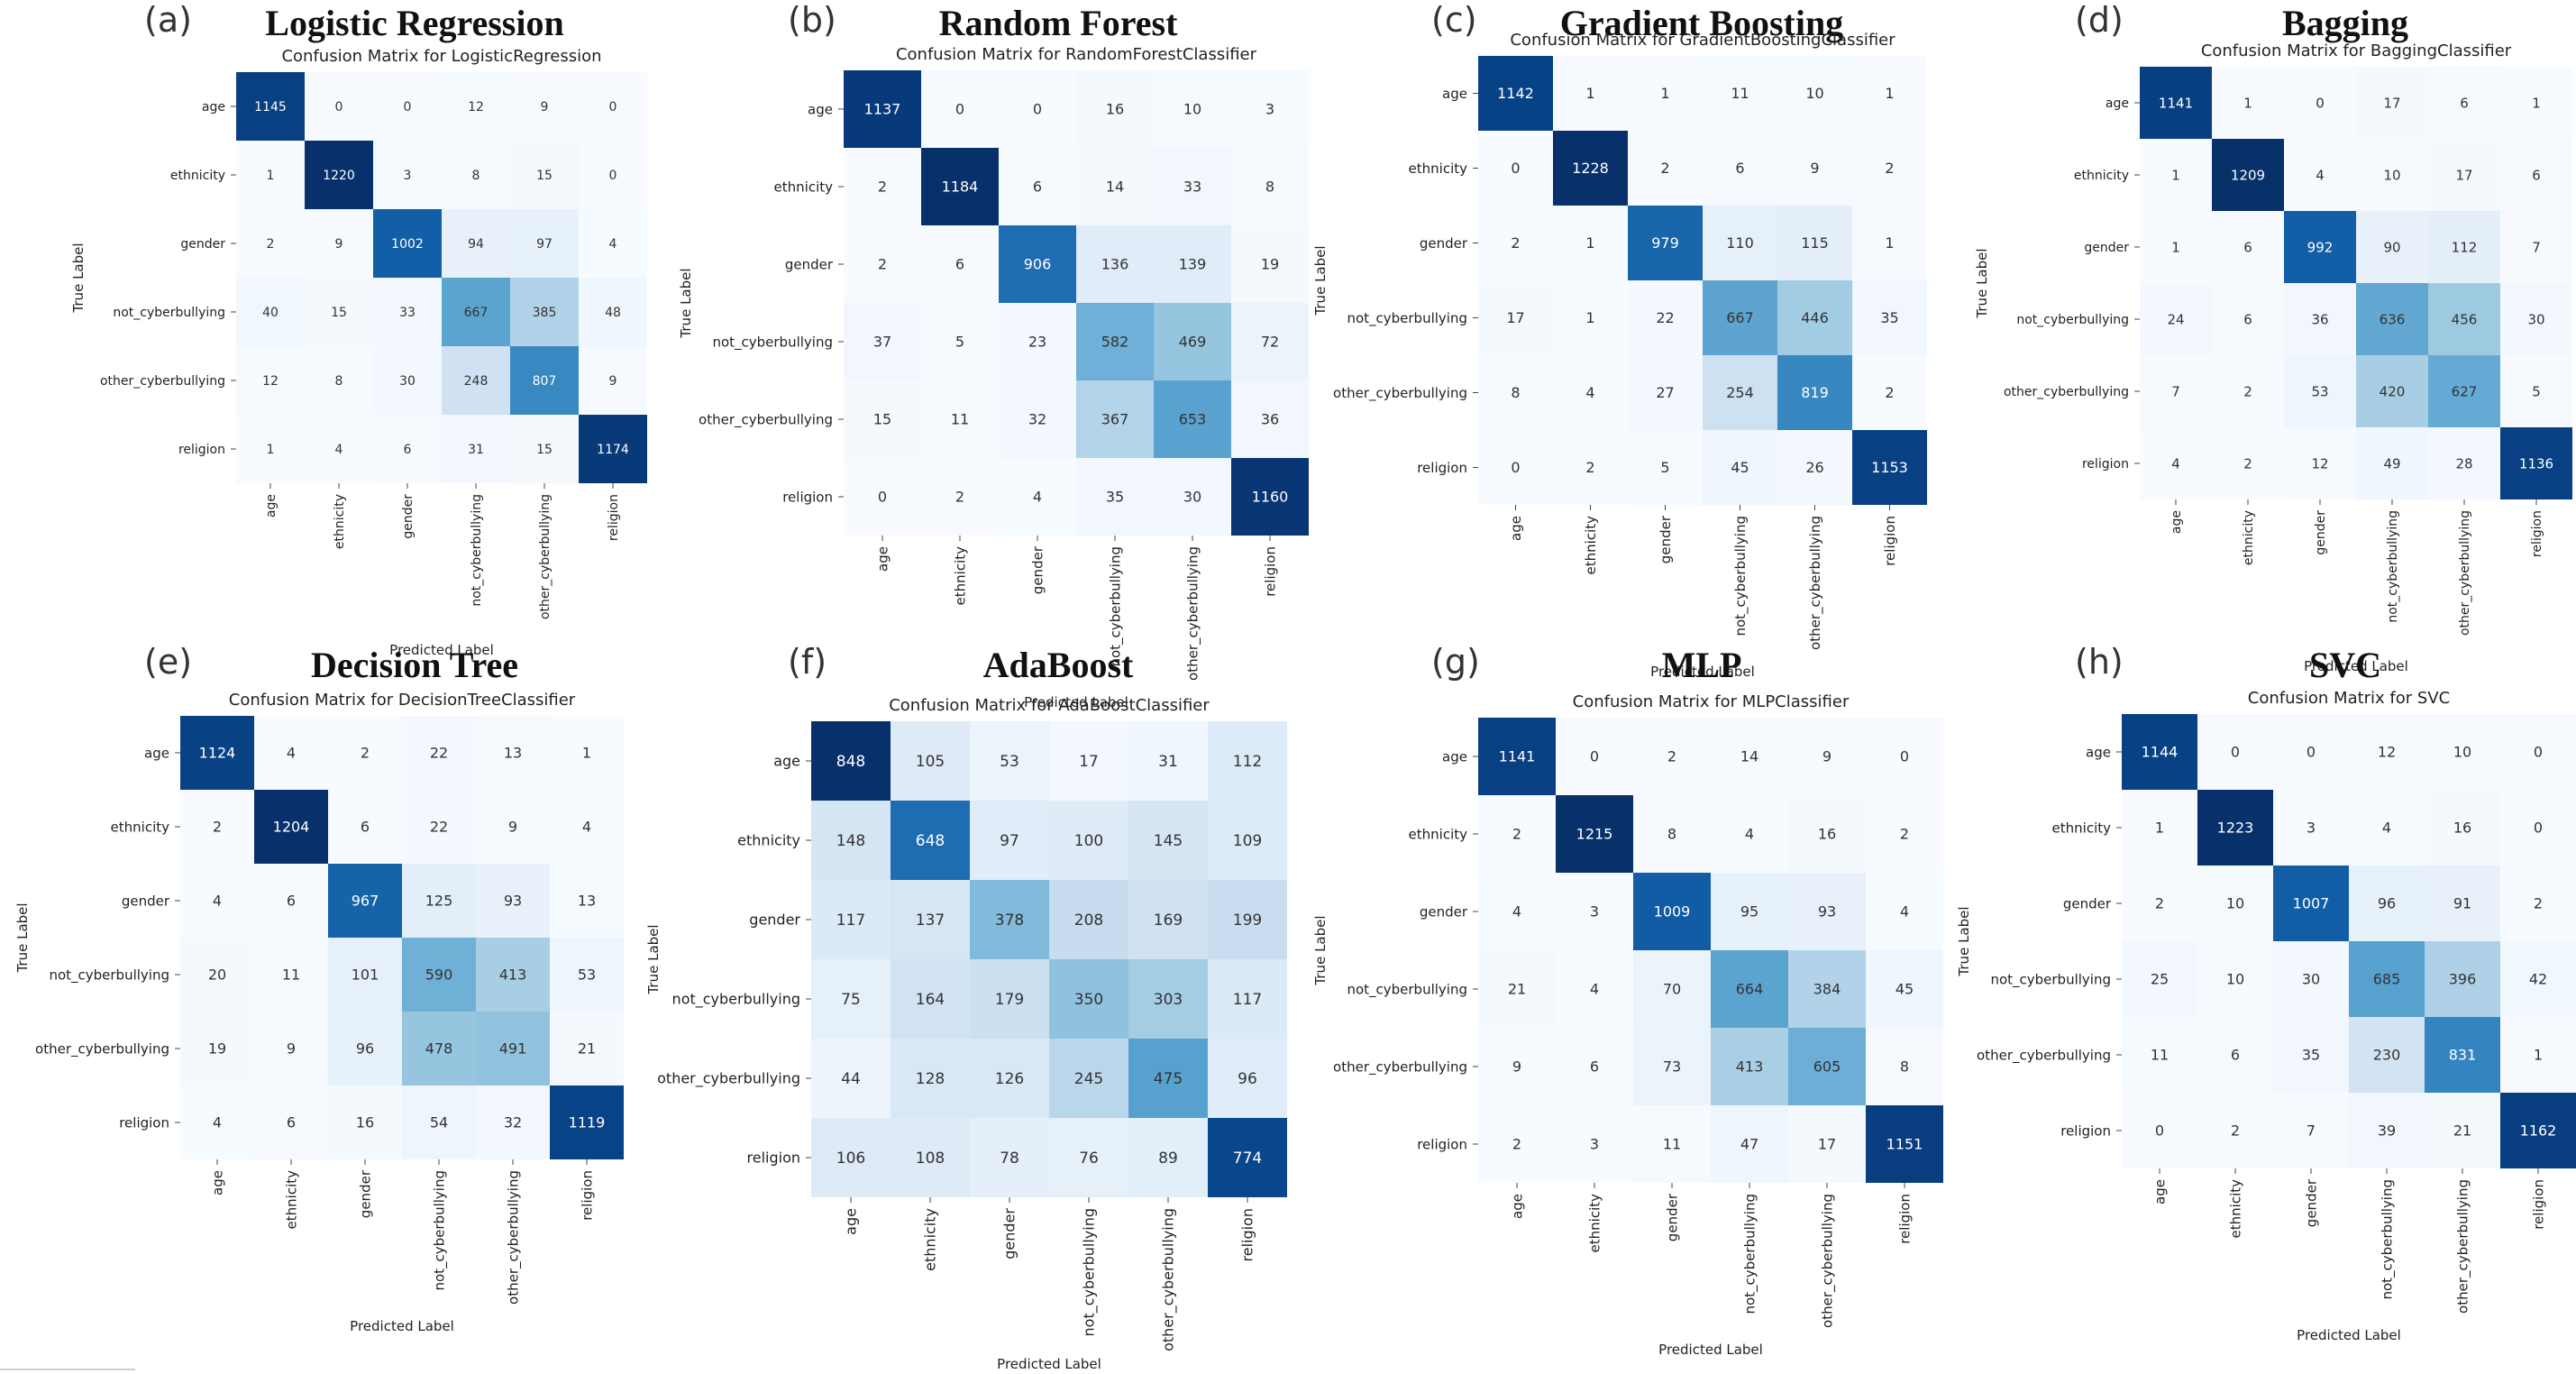 The width and height of the screenshot is (2576, 1374). I want to click on x-tick-label: age, so click(271, 506).